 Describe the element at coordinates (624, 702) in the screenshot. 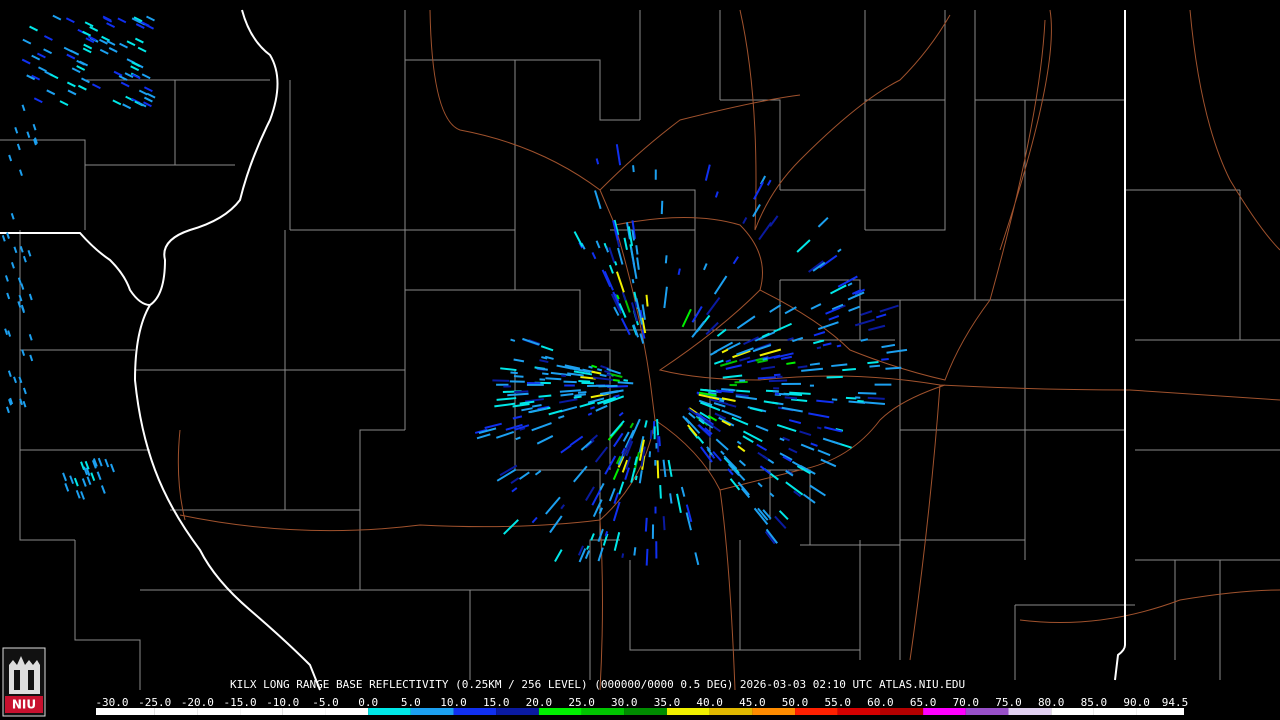

I see `colorbar-label: 30.0` at that location.